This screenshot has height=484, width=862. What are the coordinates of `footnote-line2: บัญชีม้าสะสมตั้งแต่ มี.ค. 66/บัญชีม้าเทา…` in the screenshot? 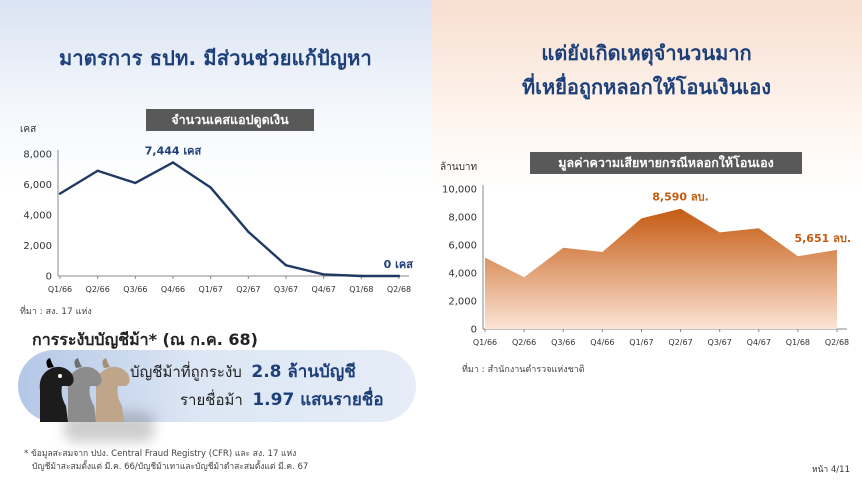 It's located at (170, 467).